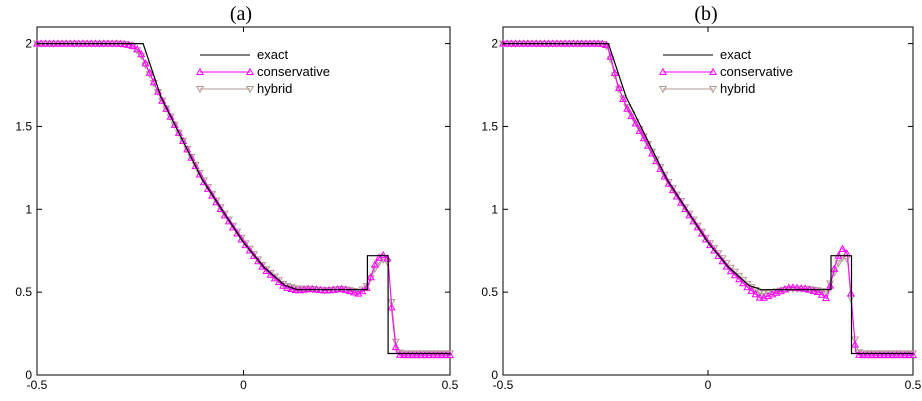  What do you see at coordinates (494, 375) in the screenshot?
I see `y-tick-label: 0` at bounding box center [494, 375].